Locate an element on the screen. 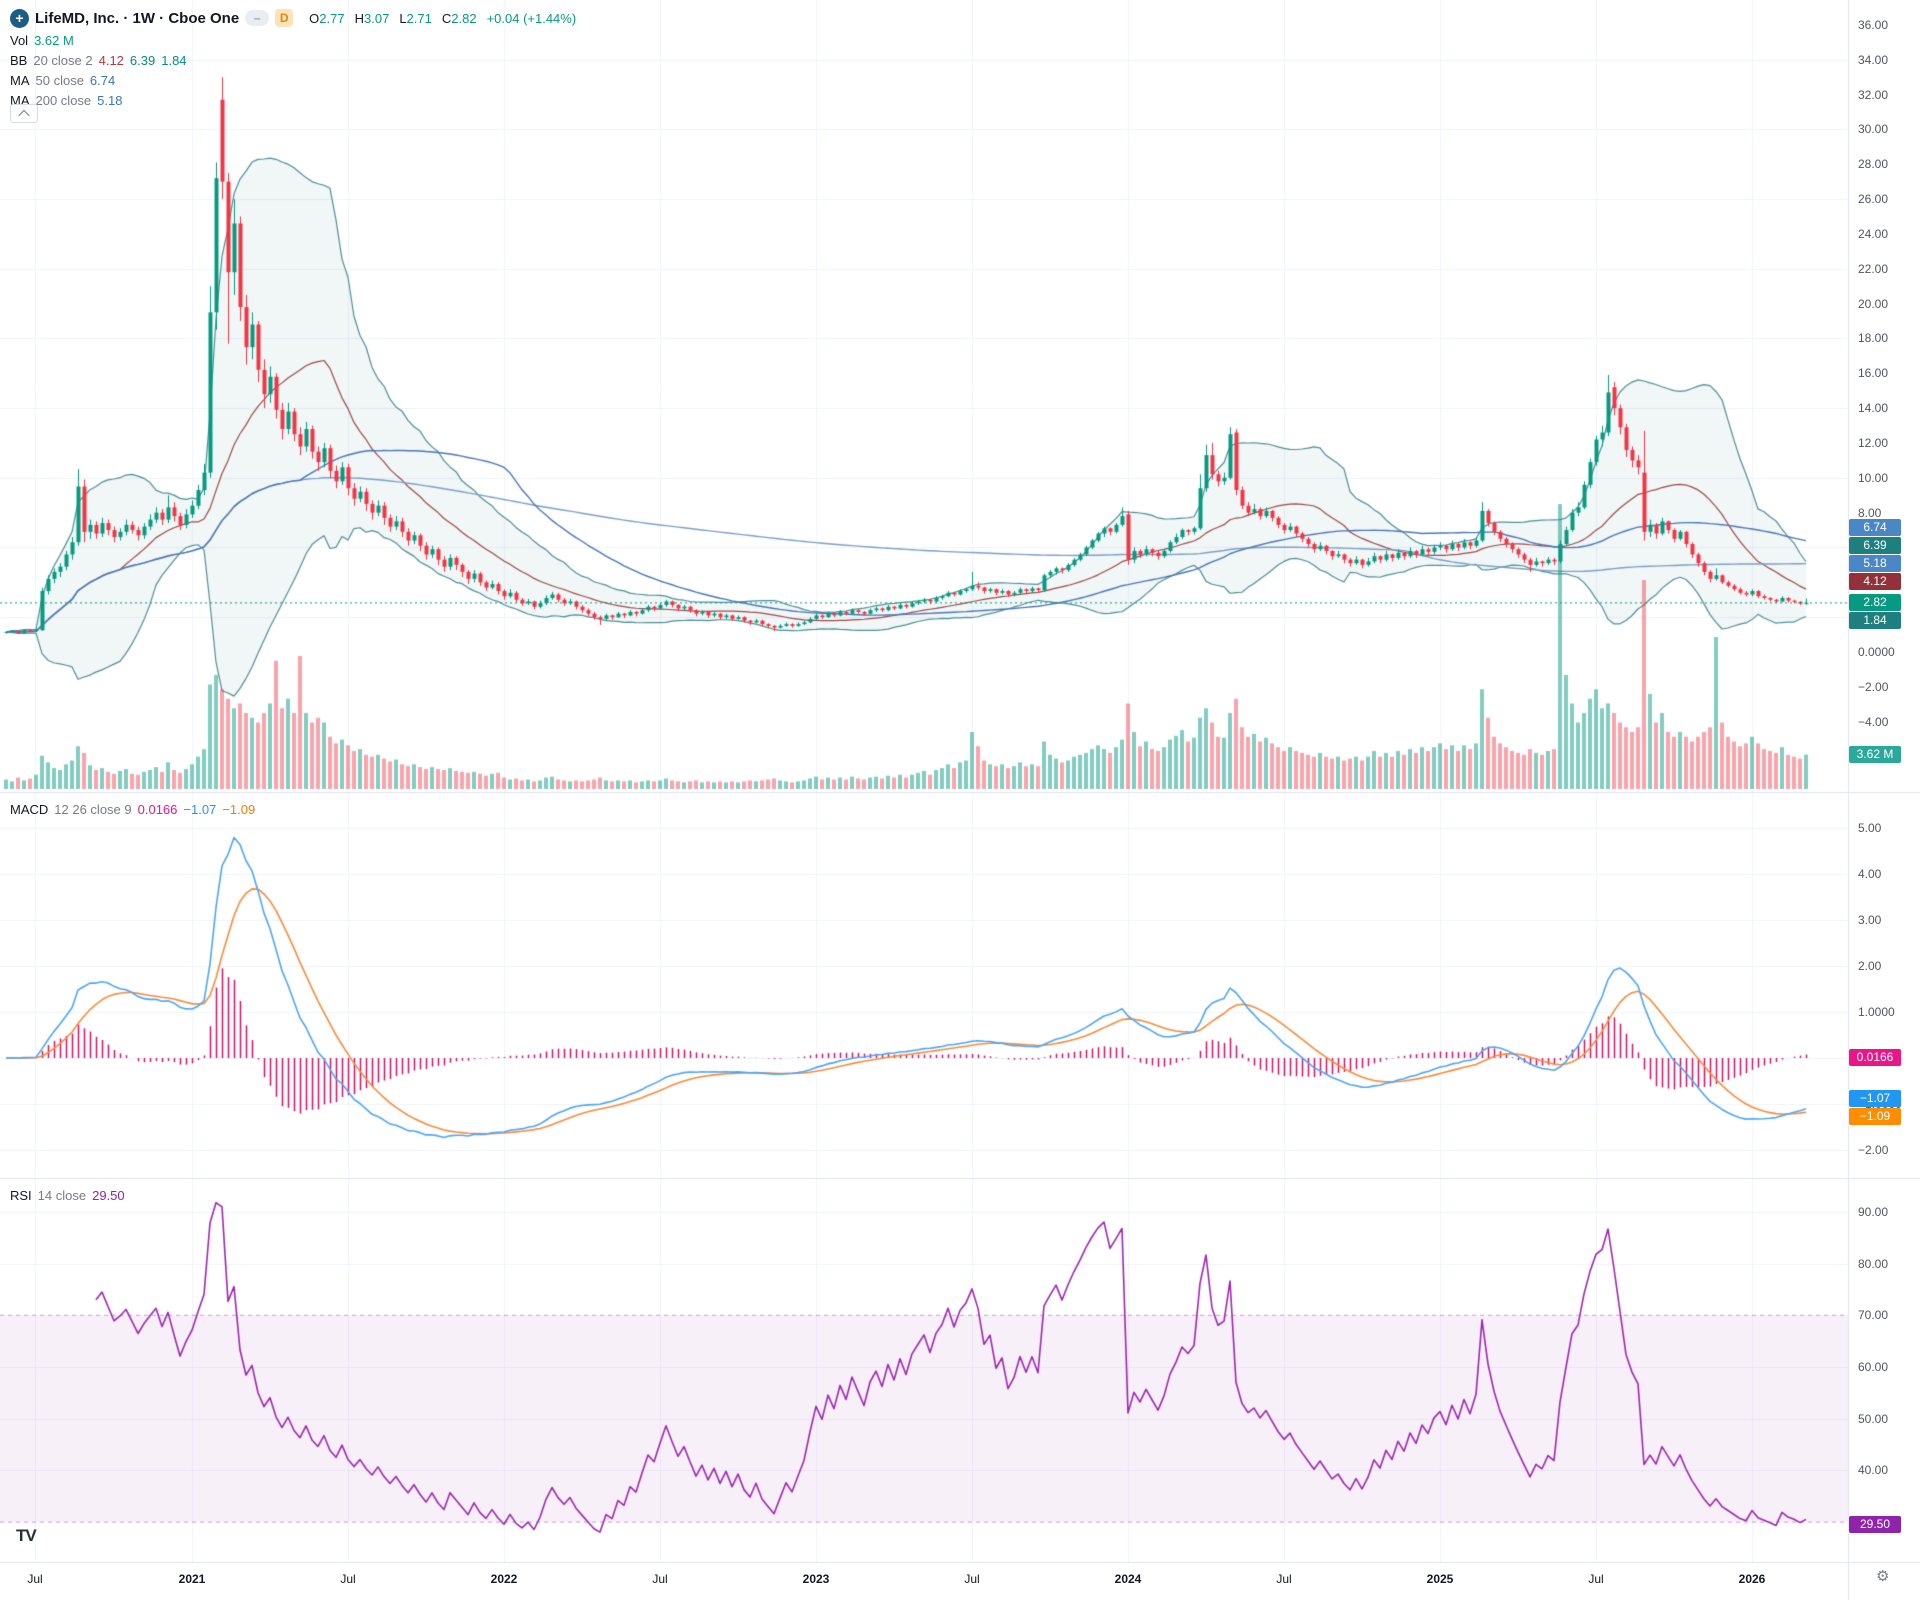  chevron-up-icon is located at coordinates (24, 115).